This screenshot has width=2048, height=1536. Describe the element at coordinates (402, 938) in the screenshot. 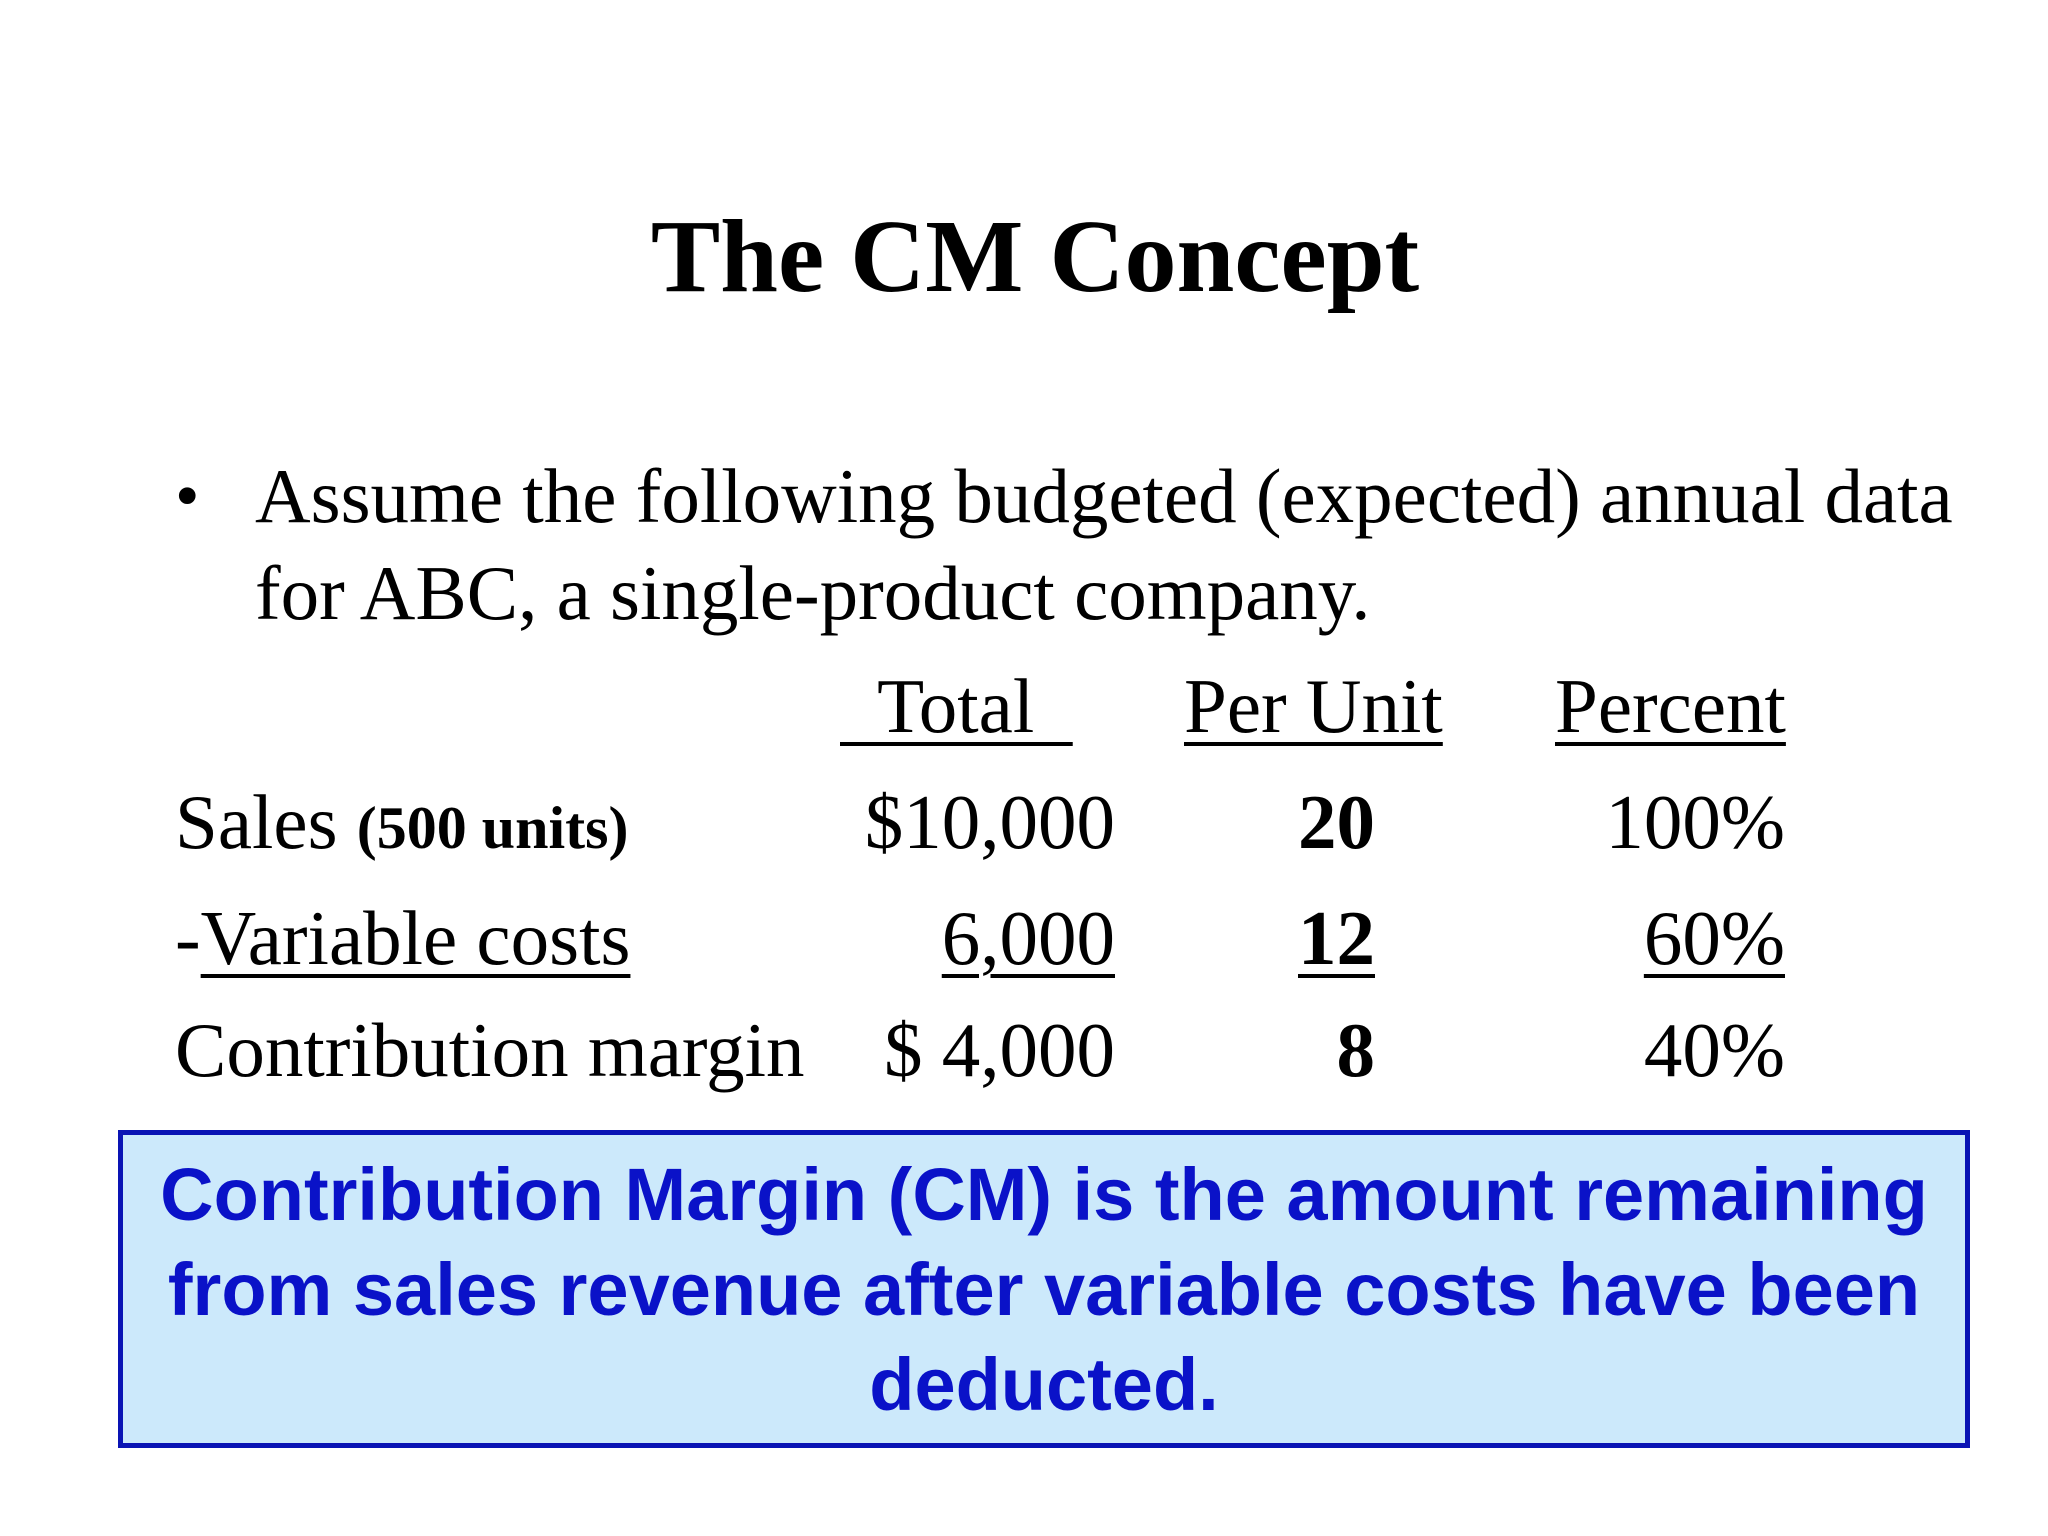

I see `row-label-variable-costs: -Variable costs` at that location.